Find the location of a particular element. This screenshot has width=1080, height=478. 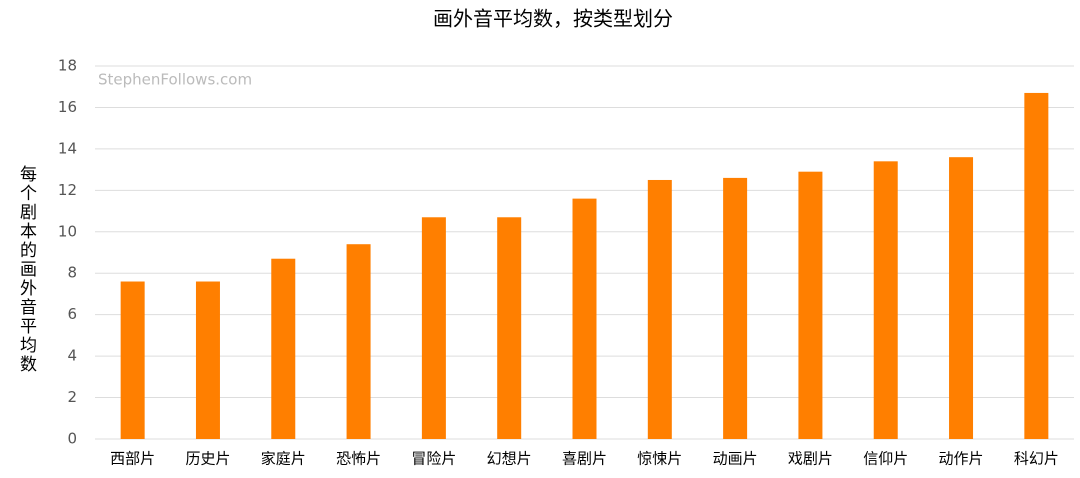

y-tick-label: 10 is located at coordinates (67, 231).